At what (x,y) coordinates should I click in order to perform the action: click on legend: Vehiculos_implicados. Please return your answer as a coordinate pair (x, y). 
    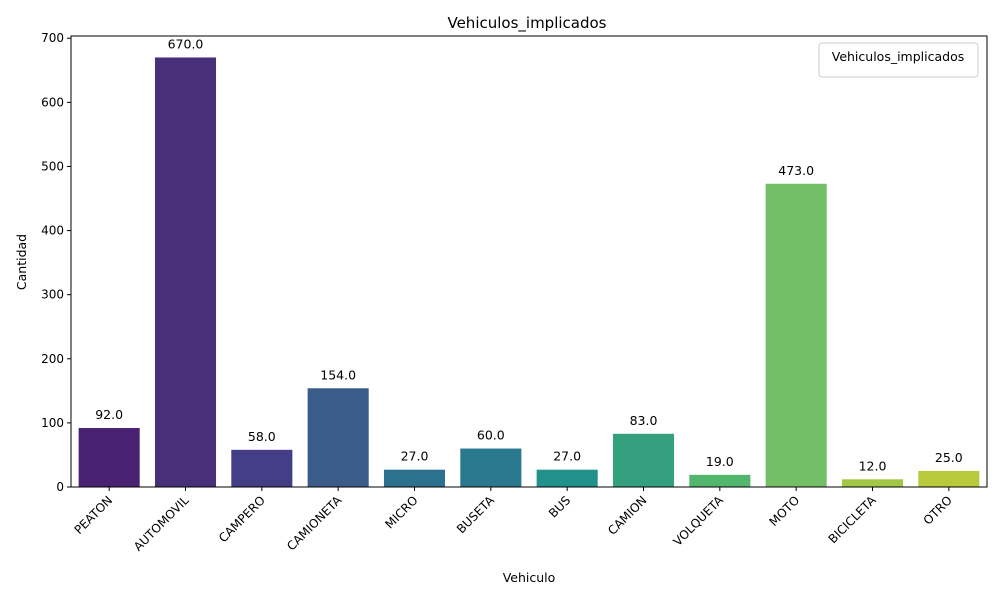
    Looking at the image, I should click on (898, 60).